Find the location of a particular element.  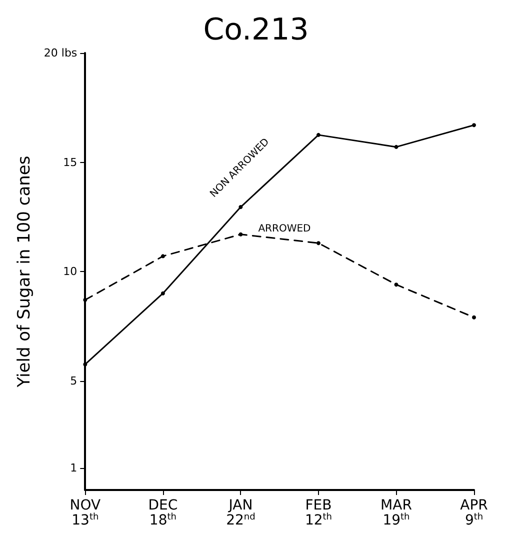

y-tick-label: 5 is located at coordinates (74, 381).